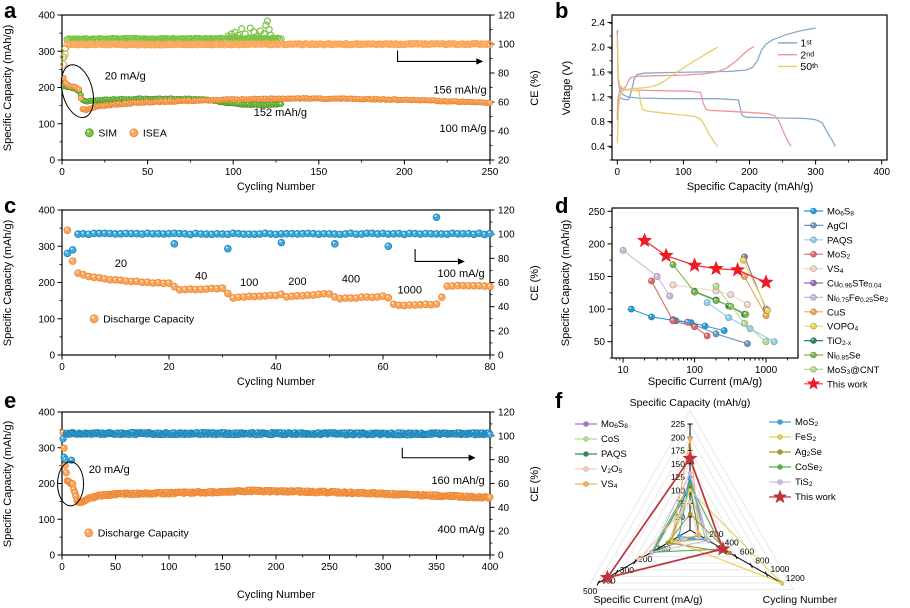 This screenshot has height=608, width=910. Describe the element at coordinates (559, 400) in the screenshot. I see `panel-f-letter: f` at that location.